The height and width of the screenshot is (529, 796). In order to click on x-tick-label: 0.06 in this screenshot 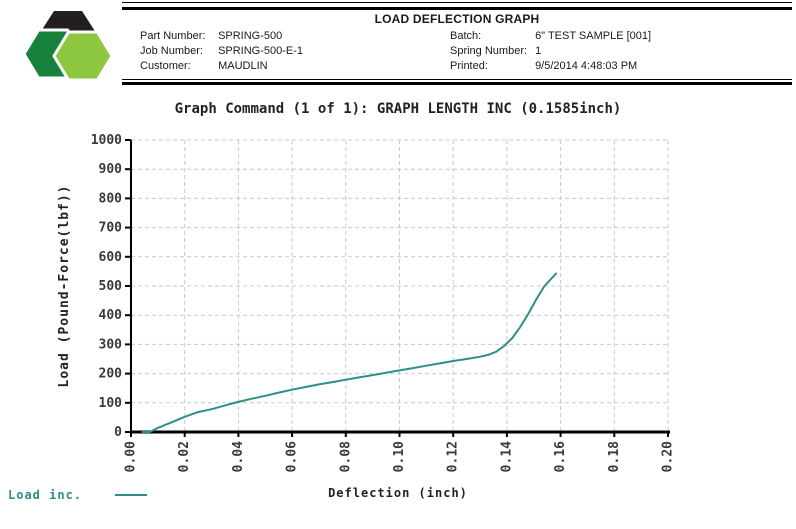, I will do `click(292, 456)`.